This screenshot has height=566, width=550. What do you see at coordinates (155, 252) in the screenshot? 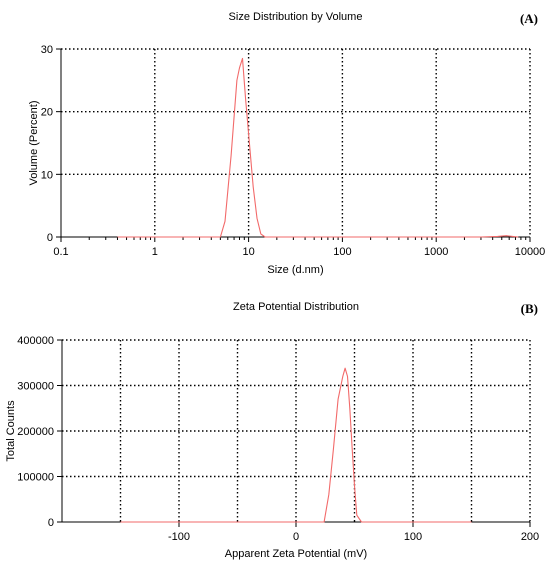
I see `x-tick-label: 1` at bounding box center [155, 252].